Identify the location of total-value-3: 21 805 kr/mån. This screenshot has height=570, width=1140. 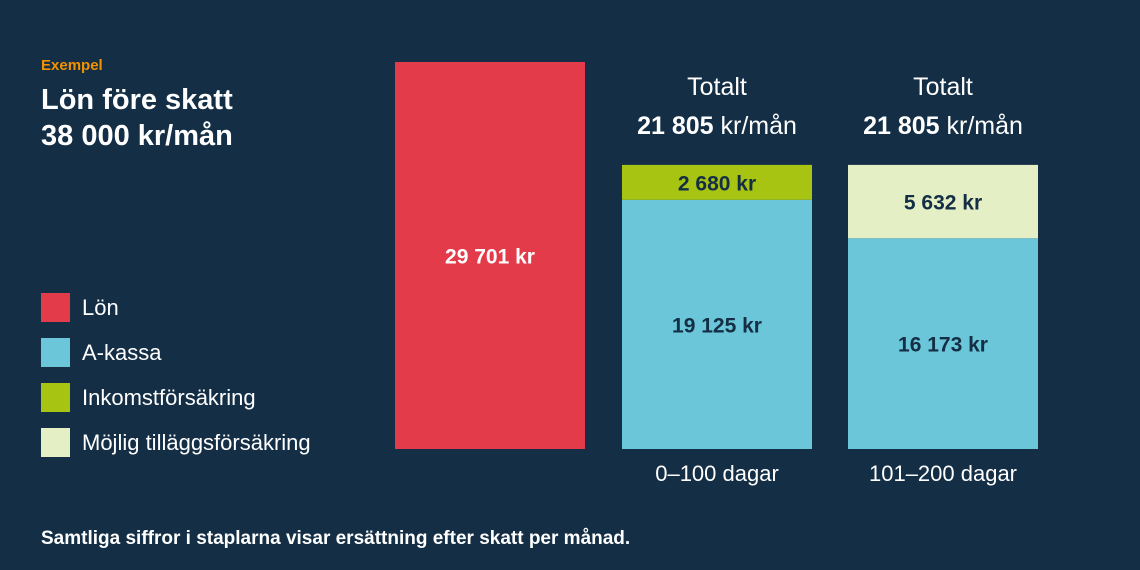
(943, 126).